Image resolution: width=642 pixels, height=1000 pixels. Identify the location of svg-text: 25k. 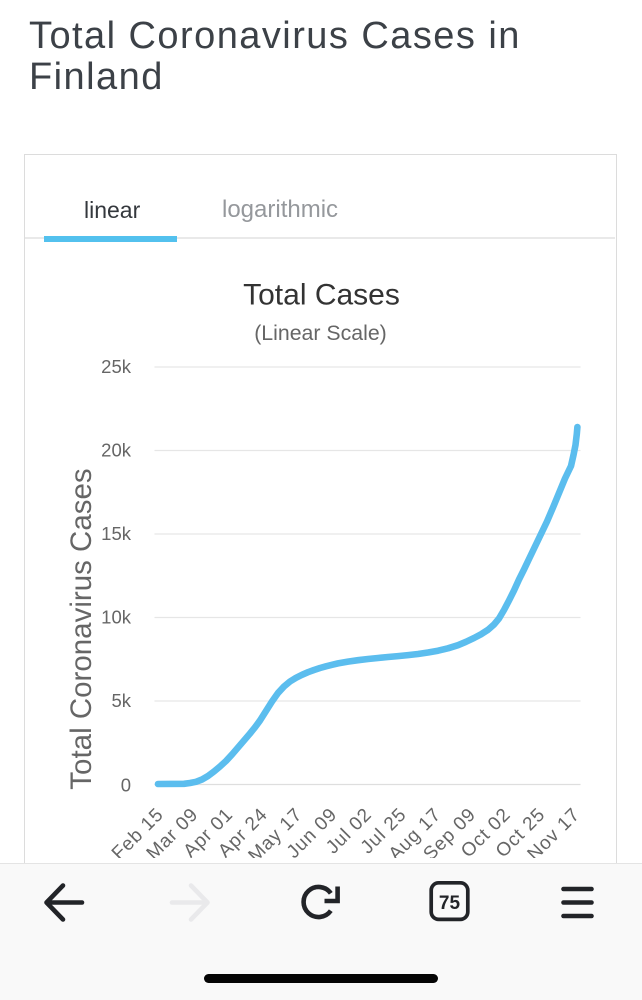
(116, 366).